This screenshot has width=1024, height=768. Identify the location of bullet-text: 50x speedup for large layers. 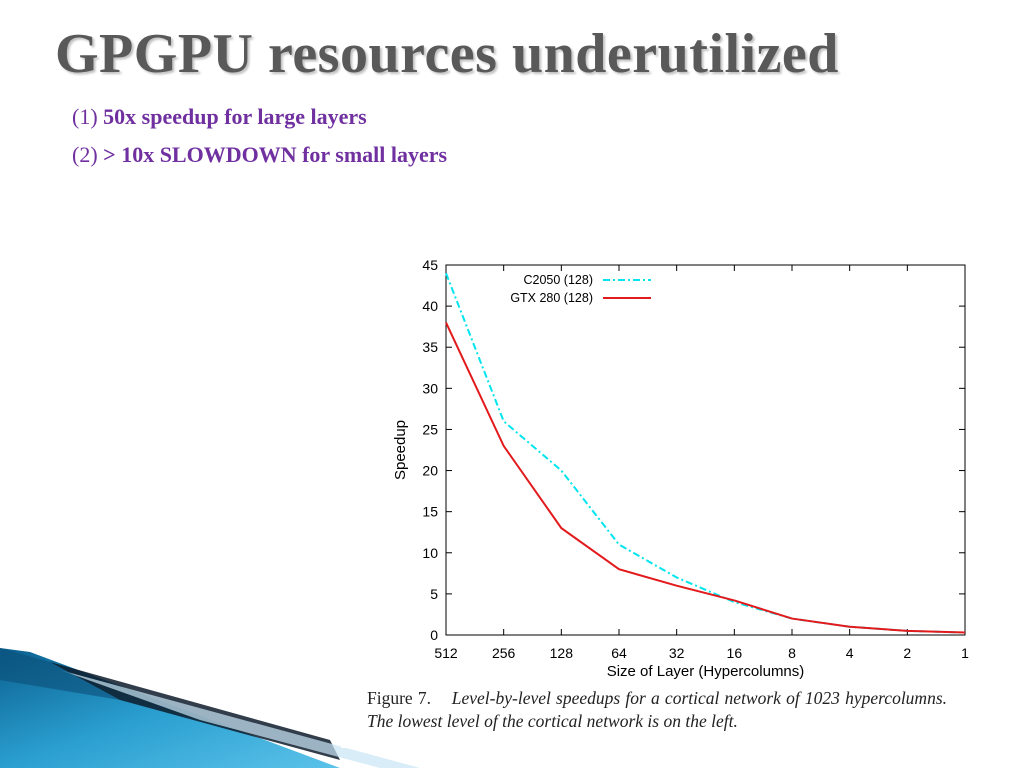
(235, 116).